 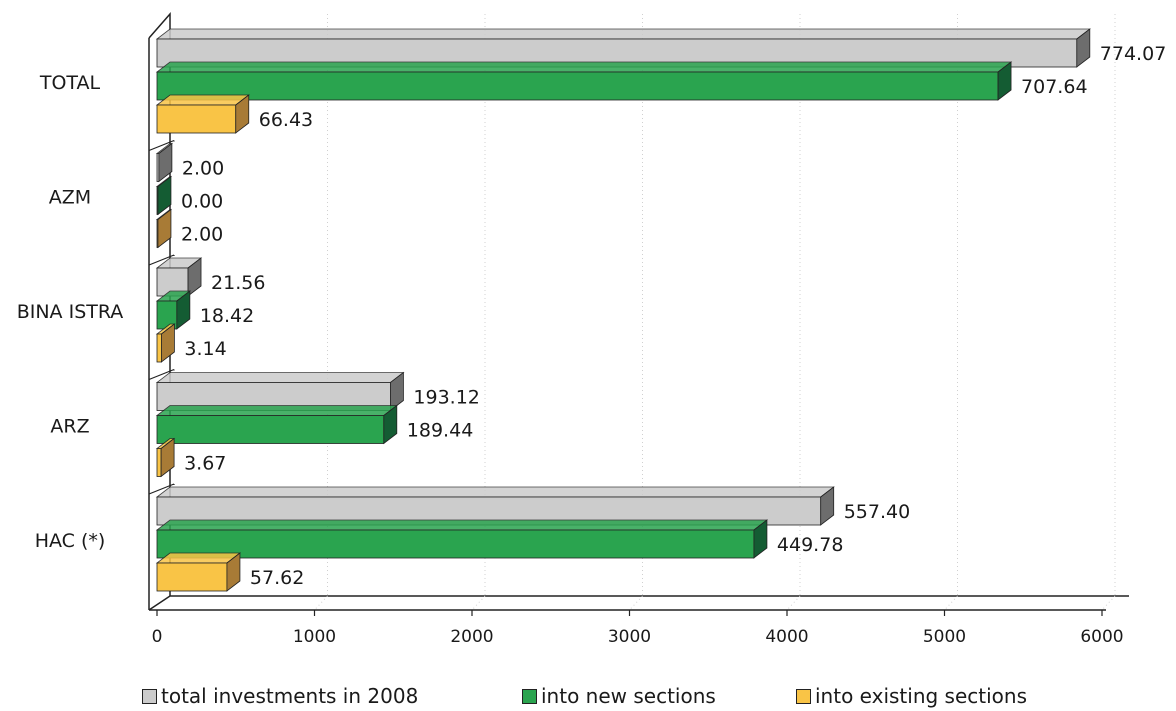 What do you see at coordinates (70, 312) in the screenshot?
I see `category-label: BINA ISTRA` at bounding box center [70, 312].